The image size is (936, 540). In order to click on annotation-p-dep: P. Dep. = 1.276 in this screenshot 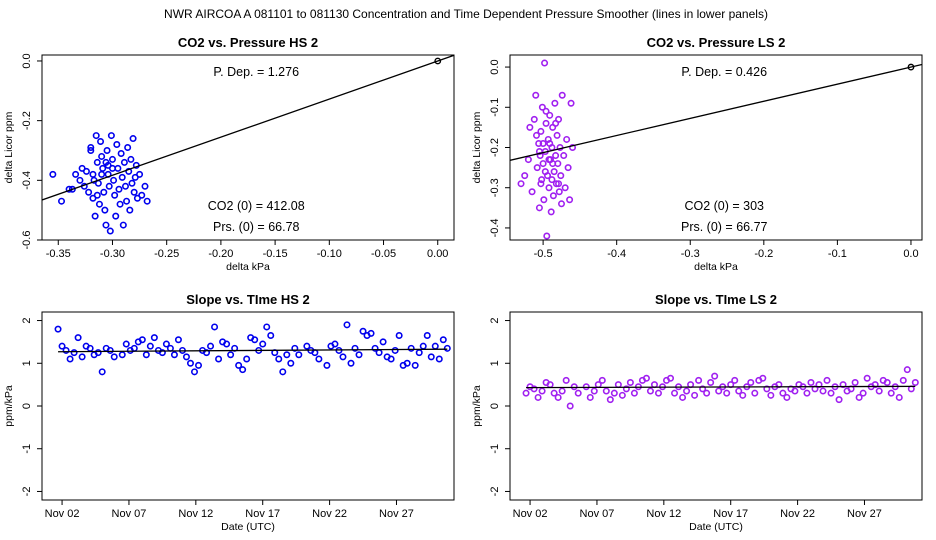, I will do `click(256, 72)`.